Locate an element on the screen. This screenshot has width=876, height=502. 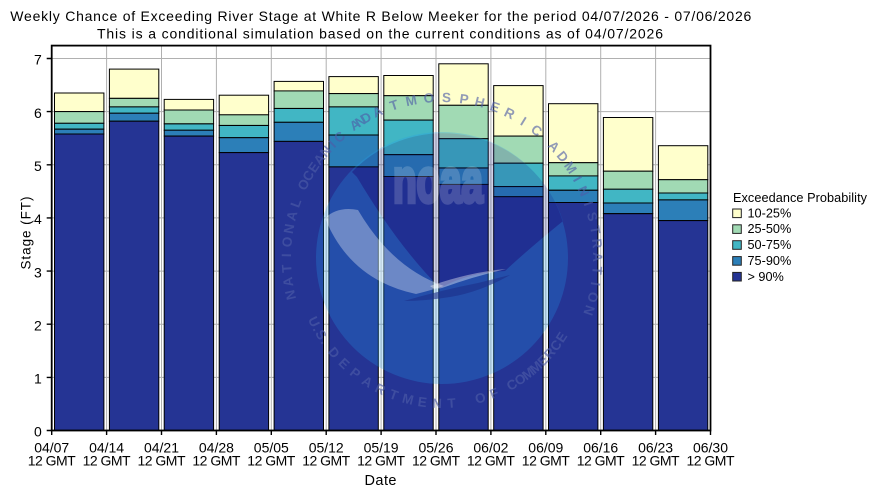
svg-text: Stage (FT) is located at coordinates (26, 233).